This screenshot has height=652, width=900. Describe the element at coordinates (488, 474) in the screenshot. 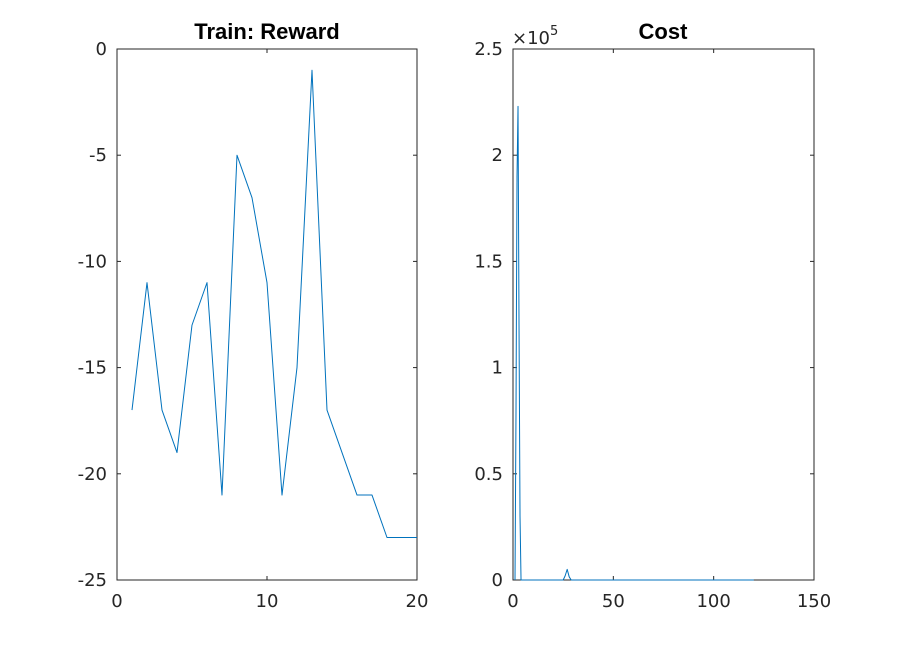

I see `cost-y-tick-label: 0.5` at that location.